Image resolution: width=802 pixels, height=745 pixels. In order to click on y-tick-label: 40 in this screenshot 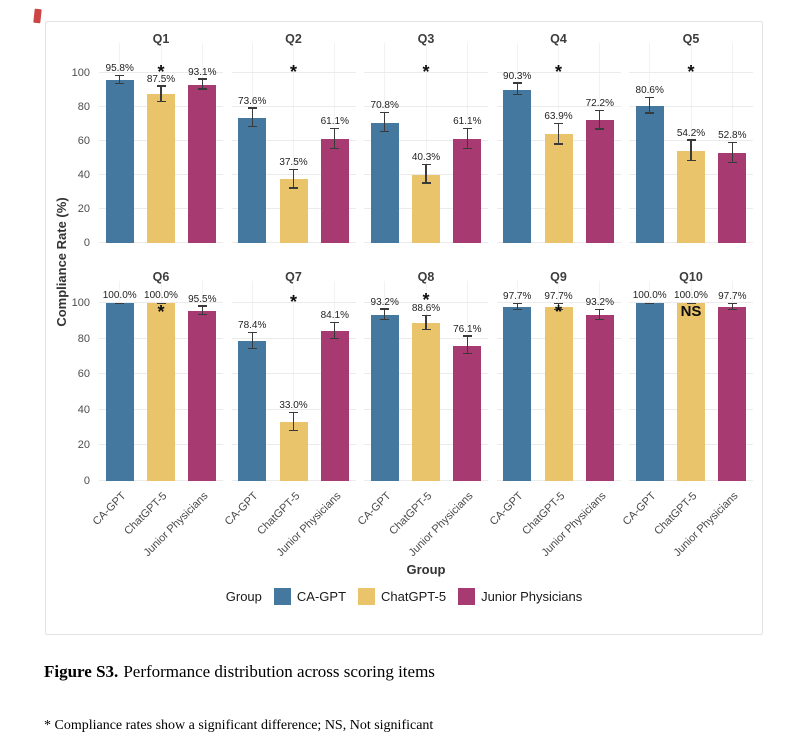, I will do `click(83, 409)`.